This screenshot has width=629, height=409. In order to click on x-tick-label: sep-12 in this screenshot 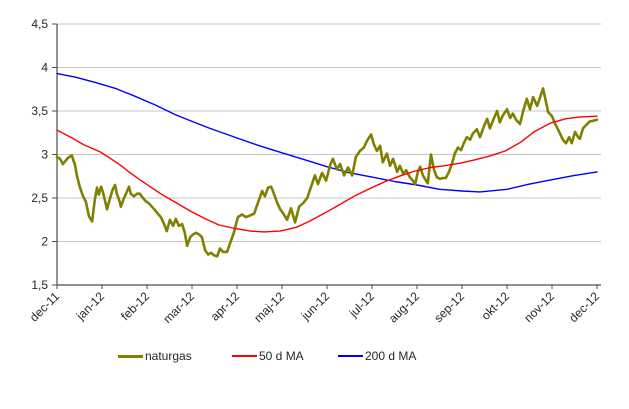, I will do `click(449, 307)`.